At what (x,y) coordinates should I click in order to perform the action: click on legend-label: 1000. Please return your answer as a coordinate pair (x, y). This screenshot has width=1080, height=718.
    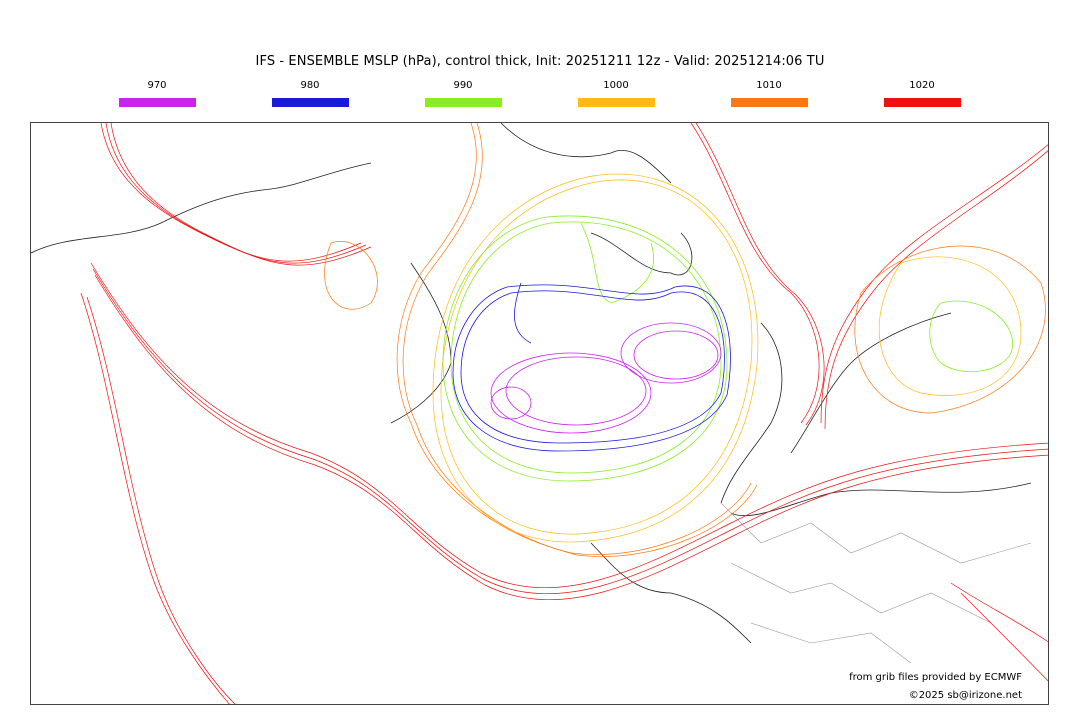
    Looking at the image, I should click on (616, 85).